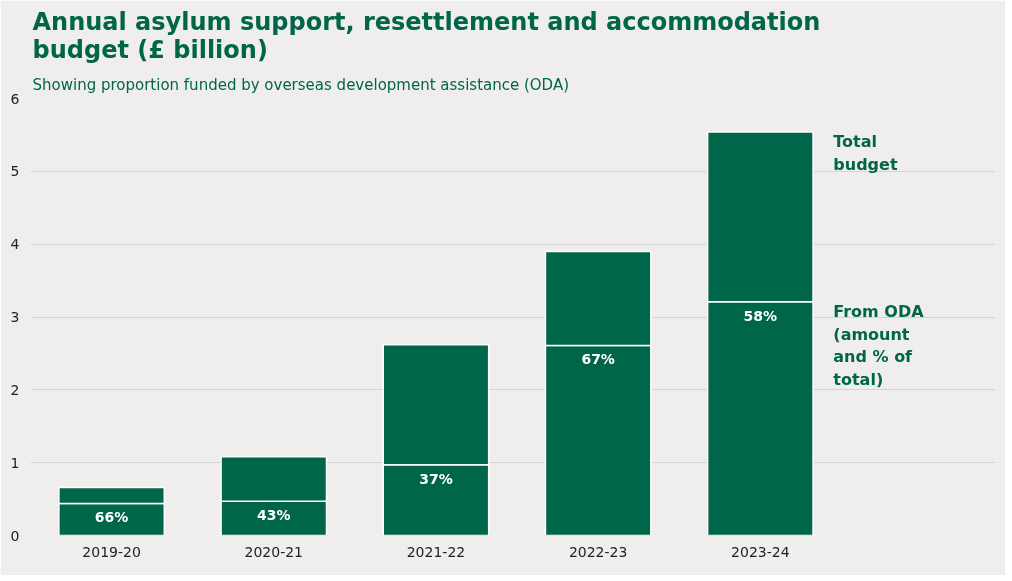 The height and width of the screenshot is (581, 1012). Describe the element at coordinates (879, 345) in the screenshot. I see `series-label: From ODA (amount and % of total)` at that location.